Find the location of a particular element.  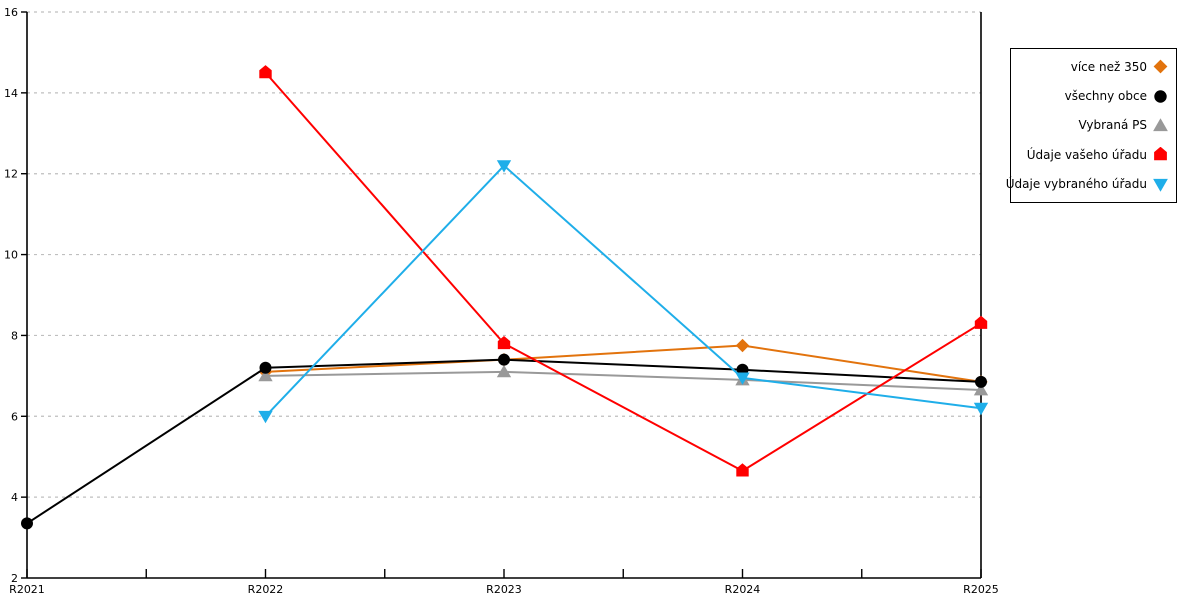

legend-item-1: všechny obce is located at coordinates (1093, 96).